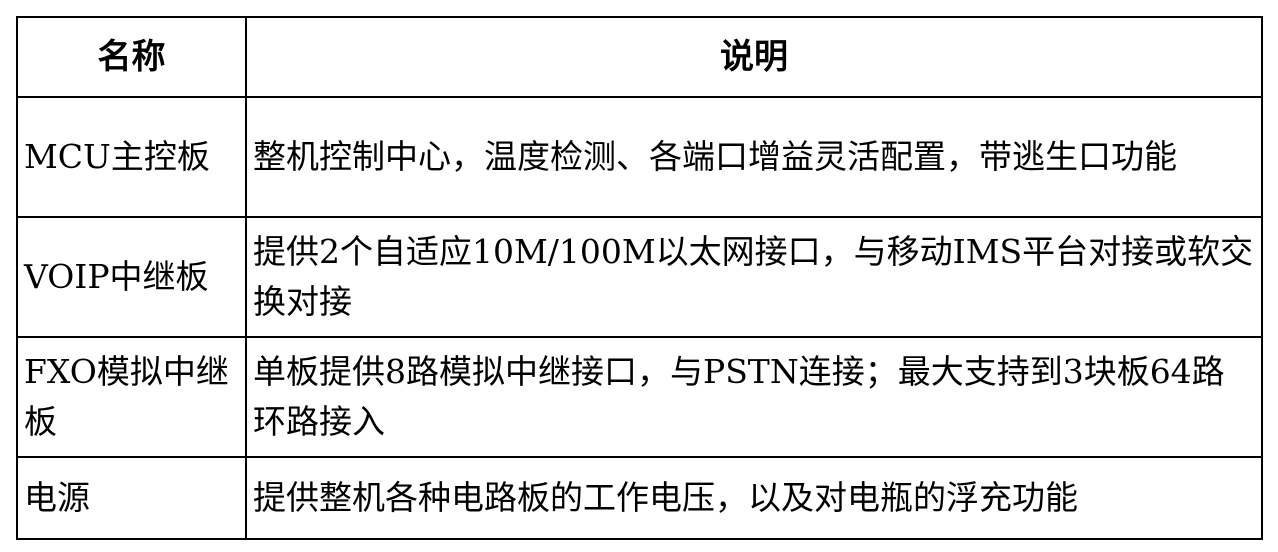 This screenshot has height=552, width=1278. What do you see at coordinates (131, 397) in the screenshot?
I see `row-name: FXO模拟中继板` at bounding box center [131, 397].